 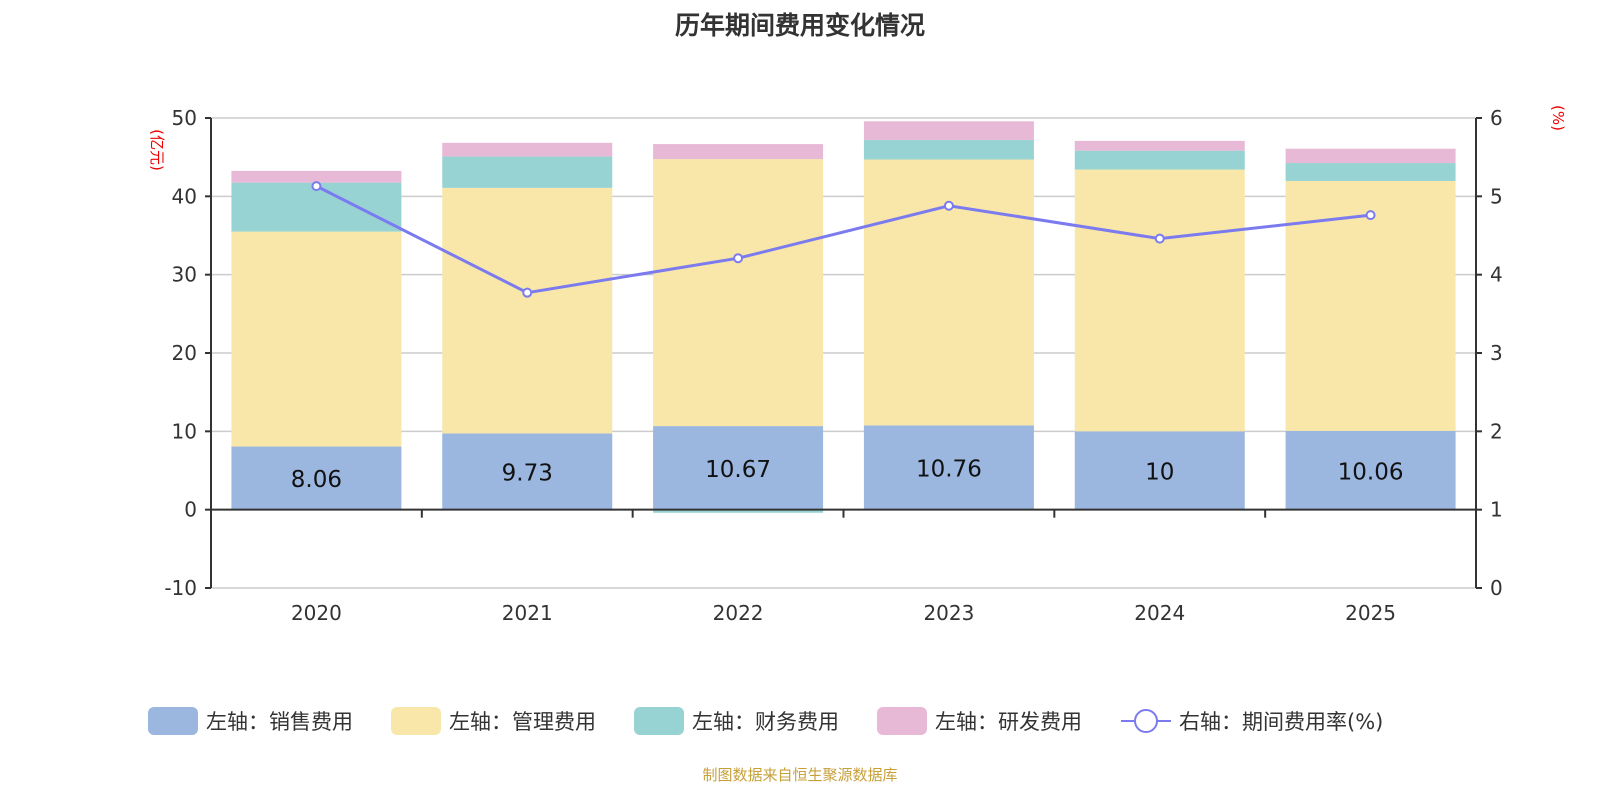 What do you see at coordinates (1281, 722) in the screenshot?
I see `legend-label: 右轴：期间费用率(%)` at bounding box center [1281, 722].